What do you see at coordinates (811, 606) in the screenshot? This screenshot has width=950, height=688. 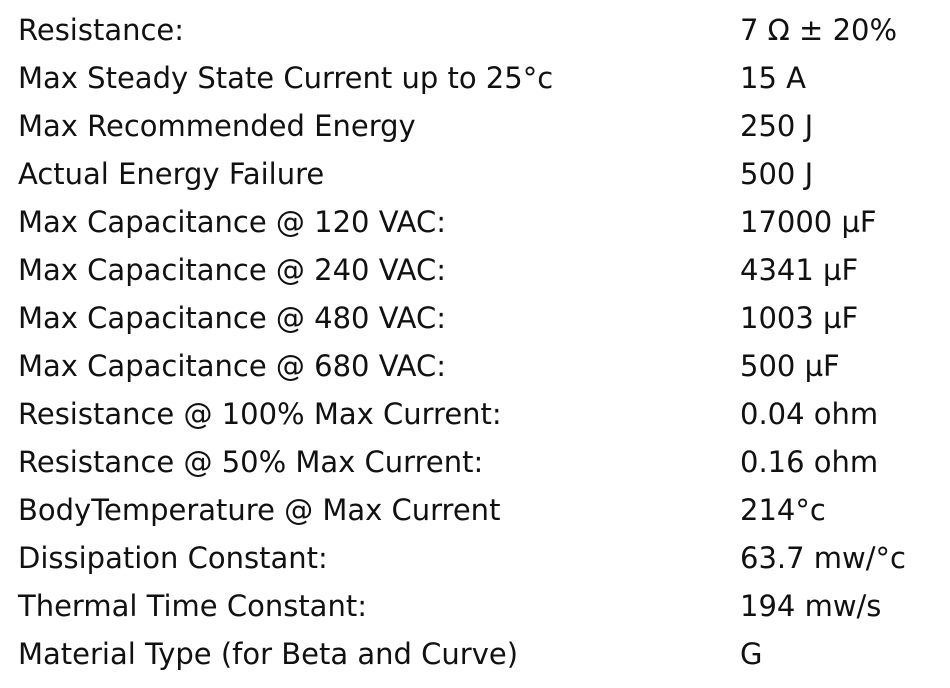 I see `spec-value: 194 mw/s` at bounding box center [811, 606].